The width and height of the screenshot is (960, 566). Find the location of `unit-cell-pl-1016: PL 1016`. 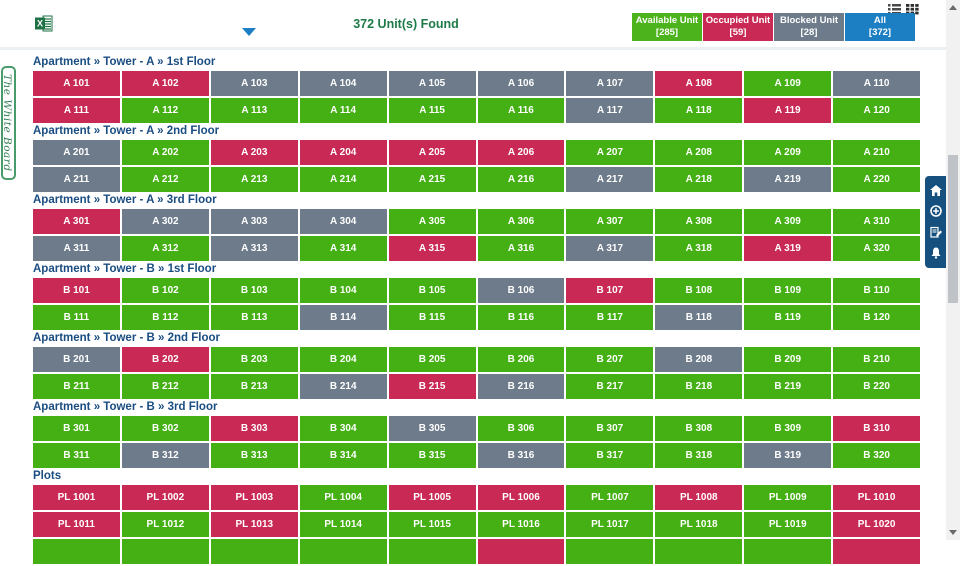

unit-cell-pl-1016: PL 1016 is located at coordinates (521, 524).